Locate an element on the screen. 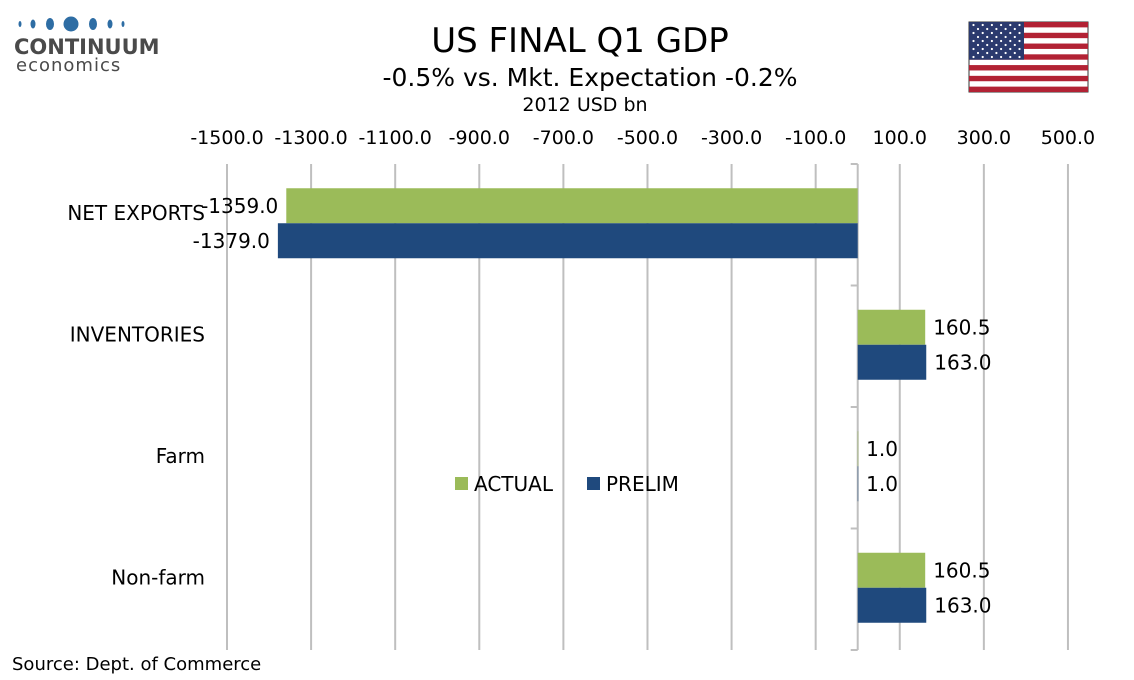  category-label: NET EXPORTS is located at coordinates (136, 213).